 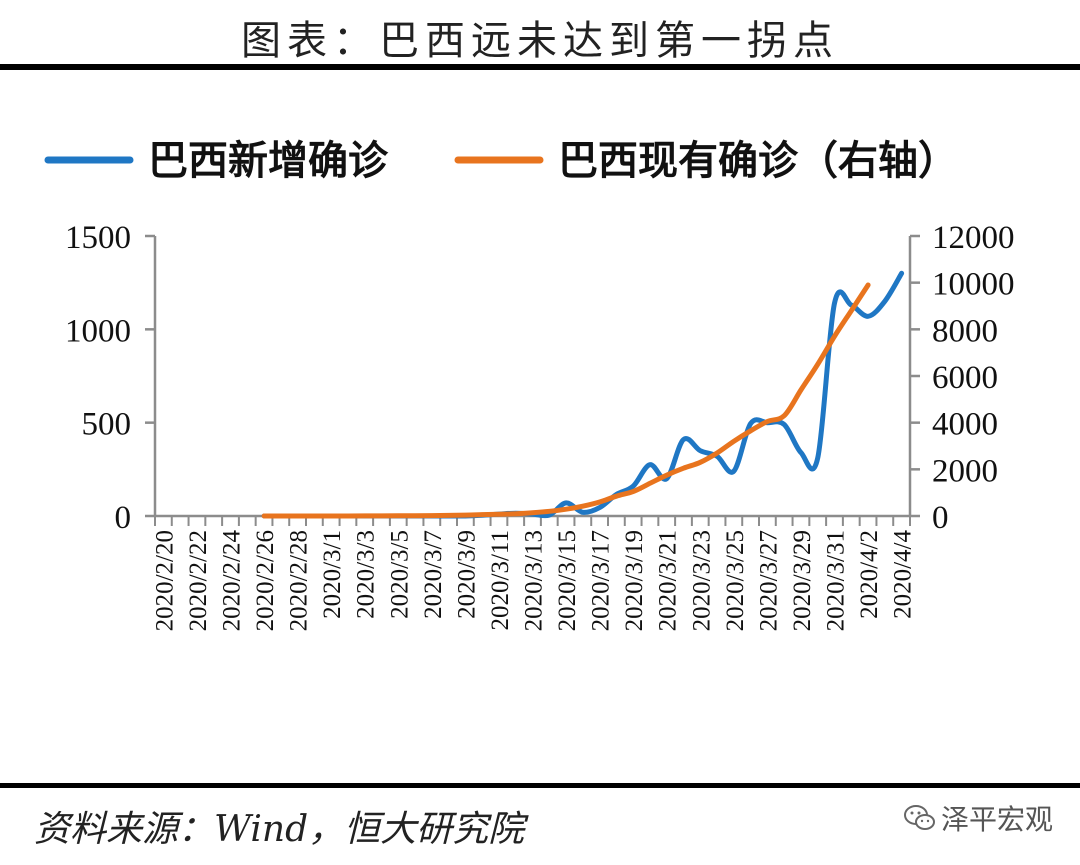 What do you see at coordinates (965, 378) in the screenshot?
I see `y-right-tick-label: 6000` at bounding box center [965, 378].